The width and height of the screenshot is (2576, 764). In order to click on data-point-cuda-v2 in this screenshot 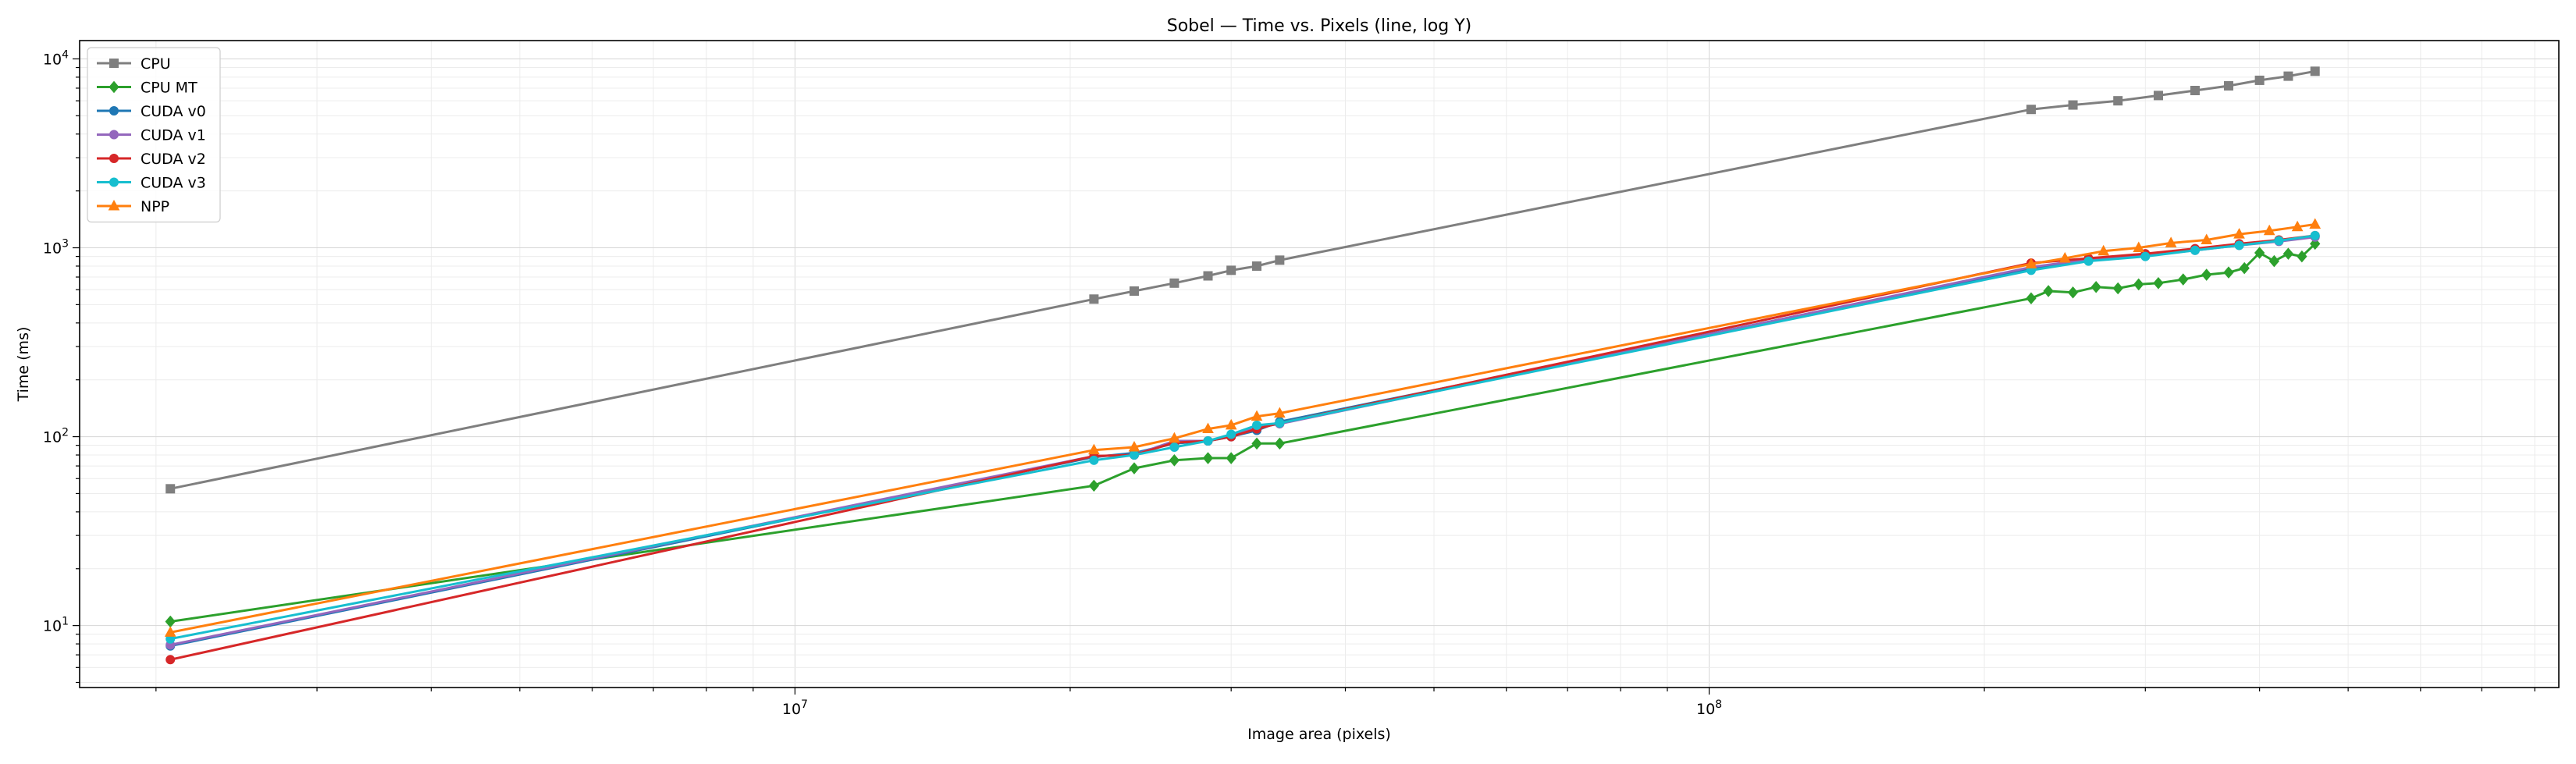, I will do `click(170, 660)`.